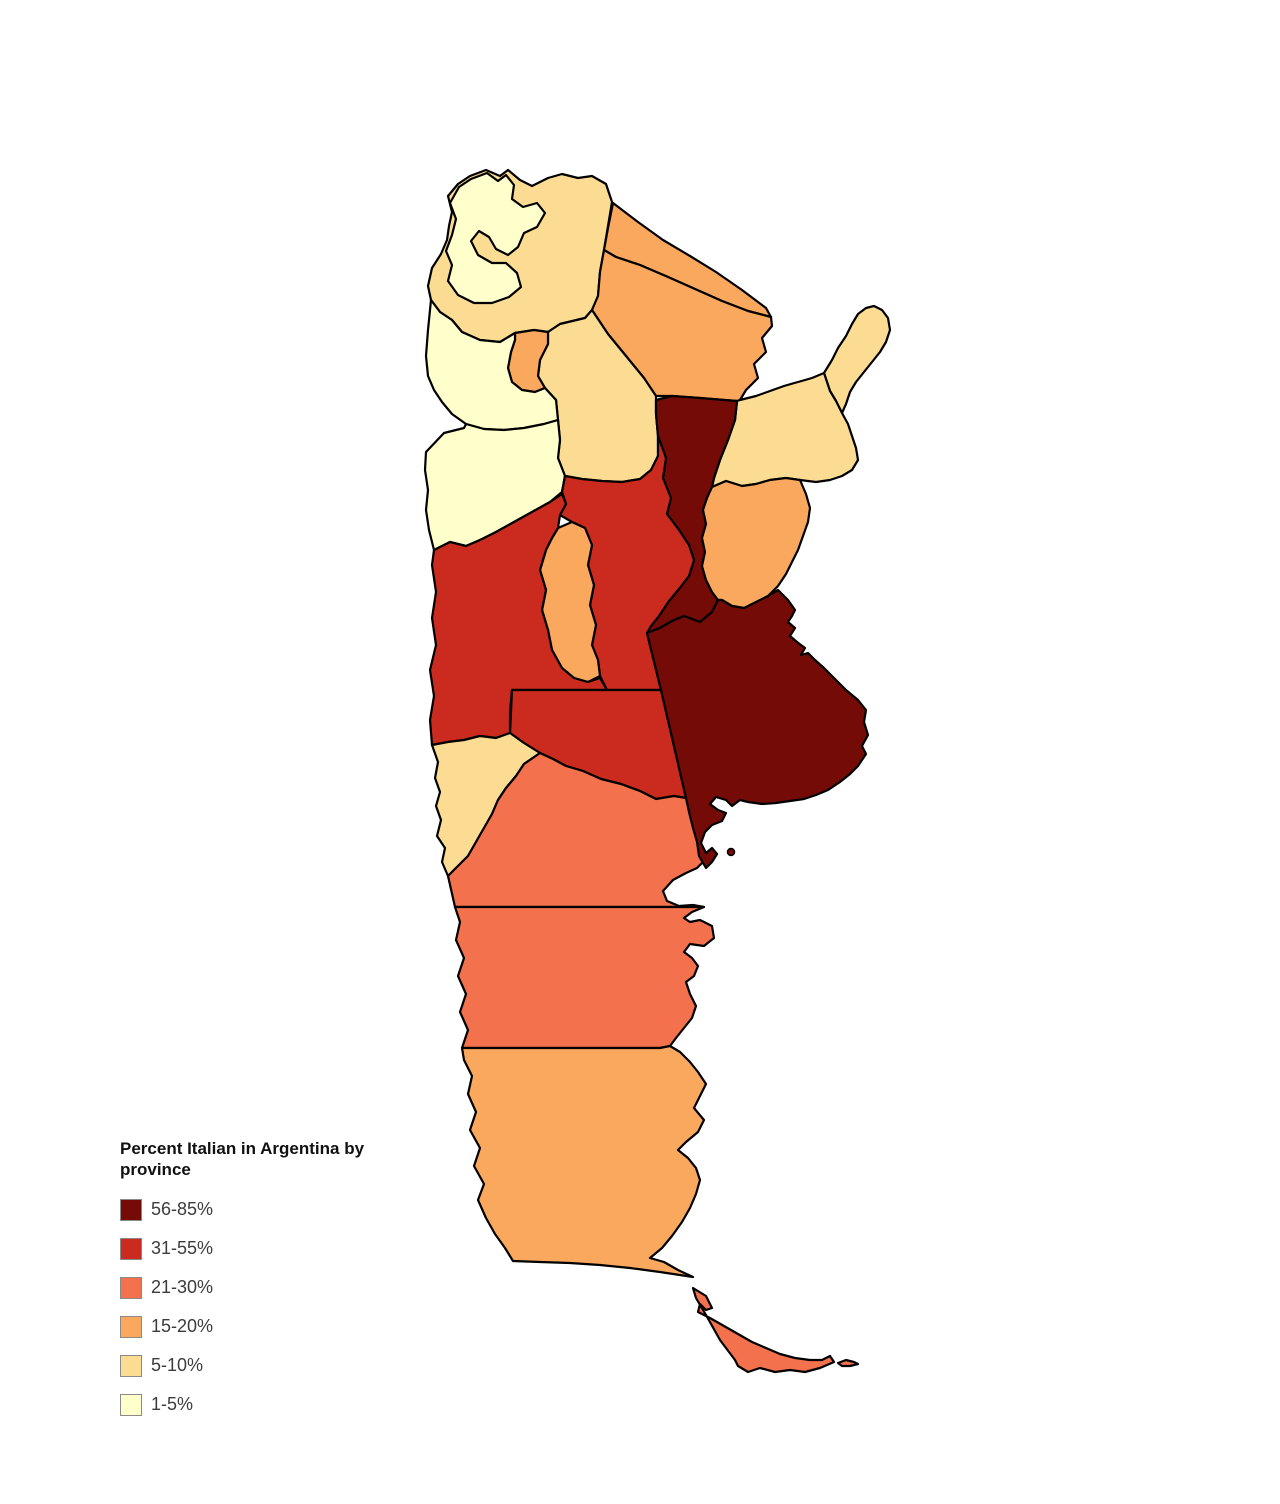 This screenshot has height=1504, width=1280. Describe the element at coordinates (177, 1365) in the screenshot. I see `legend-label: 5-10%` at that location.